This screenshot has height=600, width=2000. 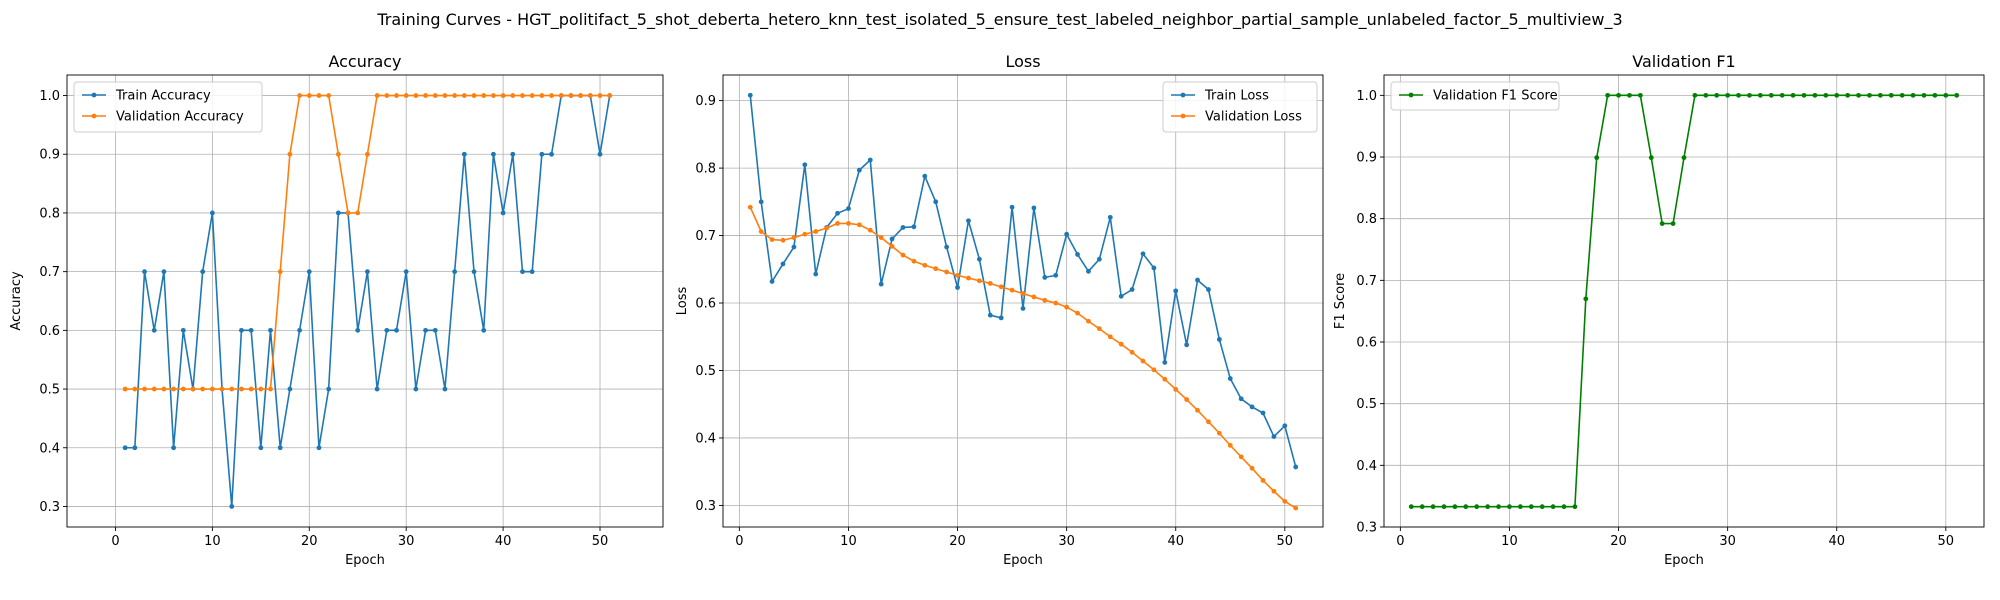 I want to click on legend-entry-label: Train Accuracy, so click(x=163, y=96).